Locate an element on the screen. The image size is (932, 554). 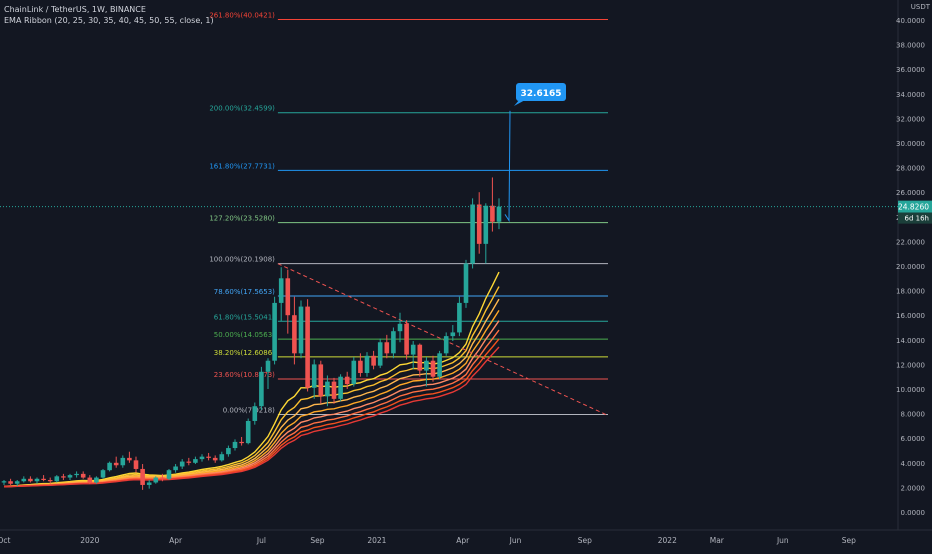
price-tick-label: 4.0000 is located at coordinates (913, 464).